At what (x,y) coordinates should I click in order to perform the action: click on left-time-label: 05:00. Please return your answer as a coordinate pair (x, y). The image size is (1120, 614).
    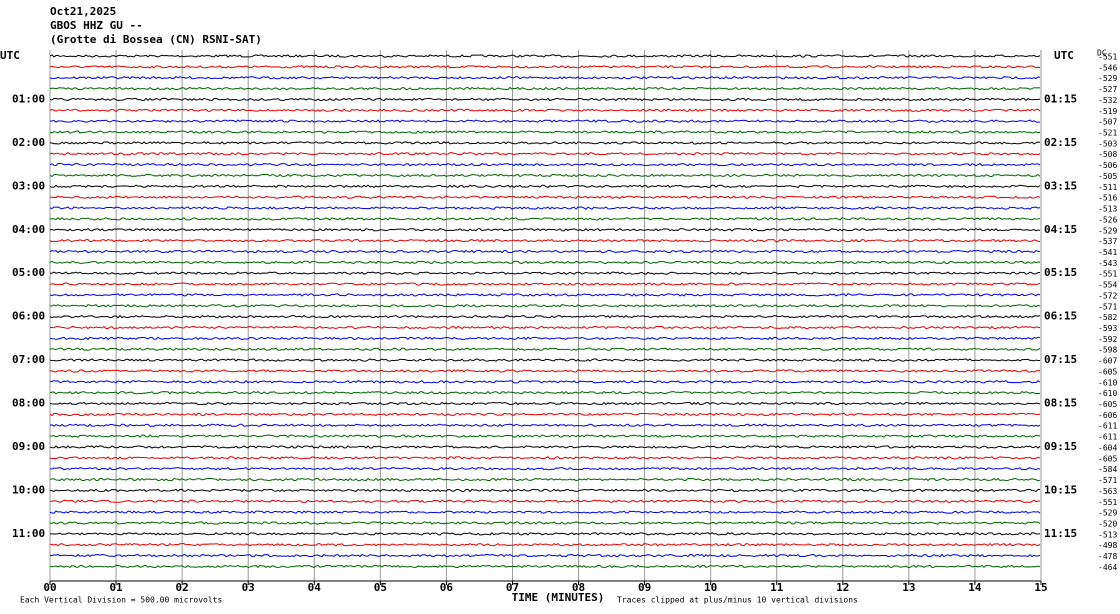
    Looking at the image, I should click on (28, 272).